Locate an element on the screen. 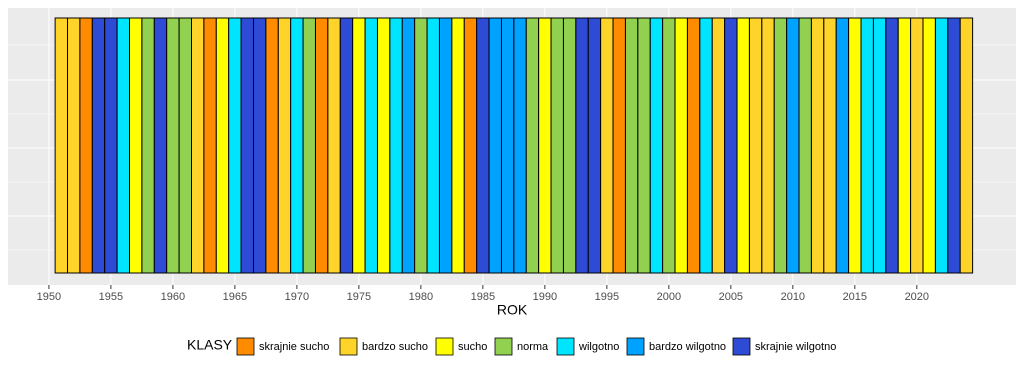 This screenshot has height=365, width=1024. legend-label: sucho is located at coordinates (472, 347).